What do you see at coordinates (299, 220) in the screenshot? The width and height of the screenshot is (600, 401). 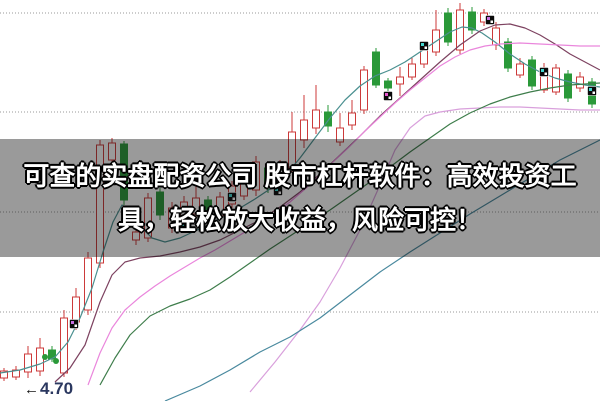 I see `headline-line-2: 具，轻松放大收益，风险可控！` at bounding box center [299, 220].